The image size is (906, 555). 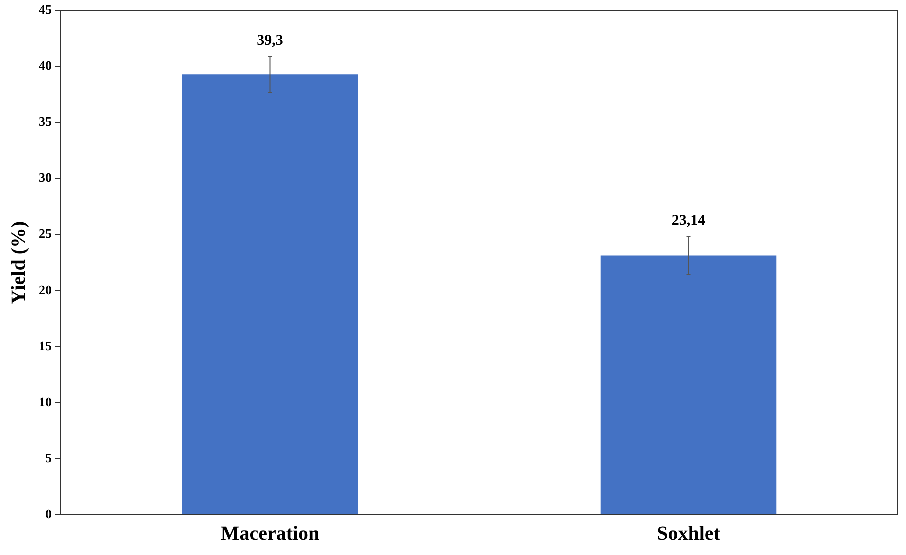 I want to click on y-axis-title: Yield (%), so click(x=19, y=262).